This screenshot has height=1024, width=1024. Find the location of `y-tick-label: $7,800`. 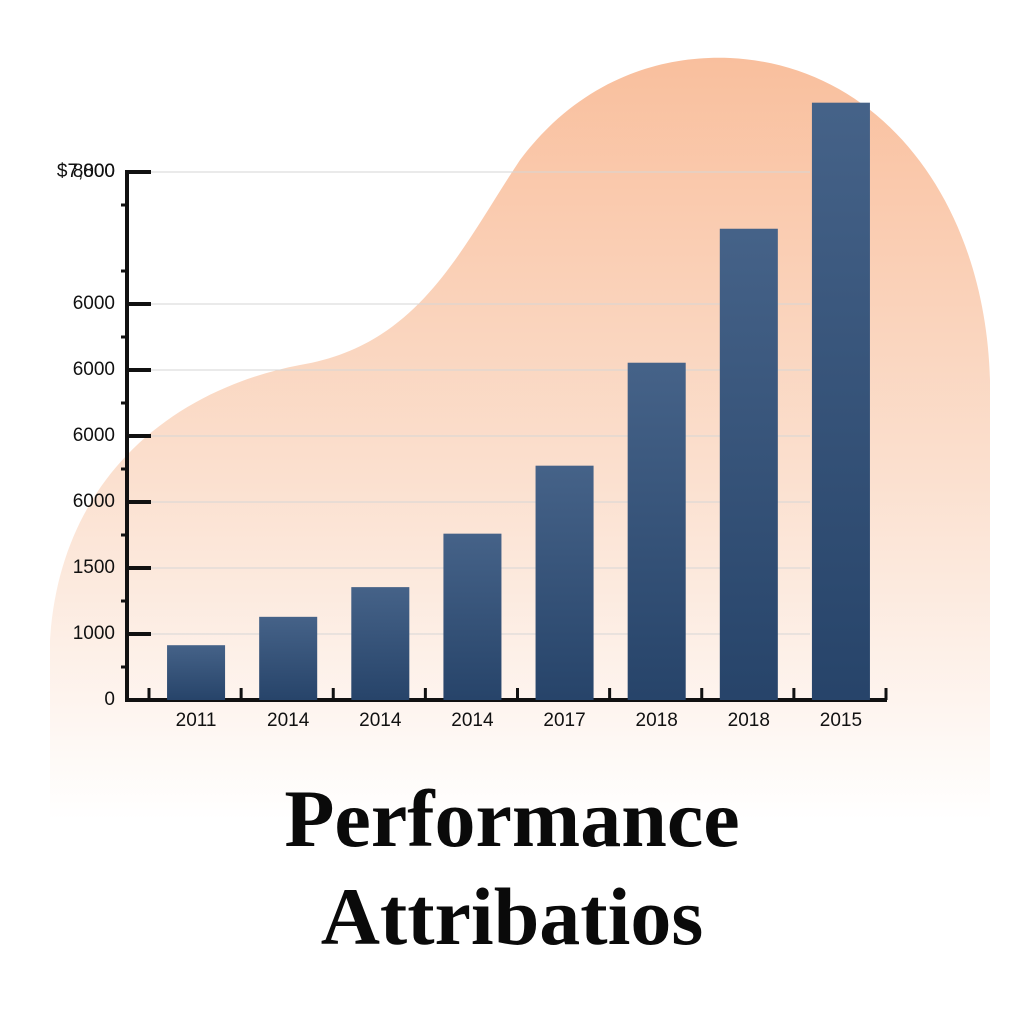

y-tick-label: $7,800 is located at coordinates (86, 171).